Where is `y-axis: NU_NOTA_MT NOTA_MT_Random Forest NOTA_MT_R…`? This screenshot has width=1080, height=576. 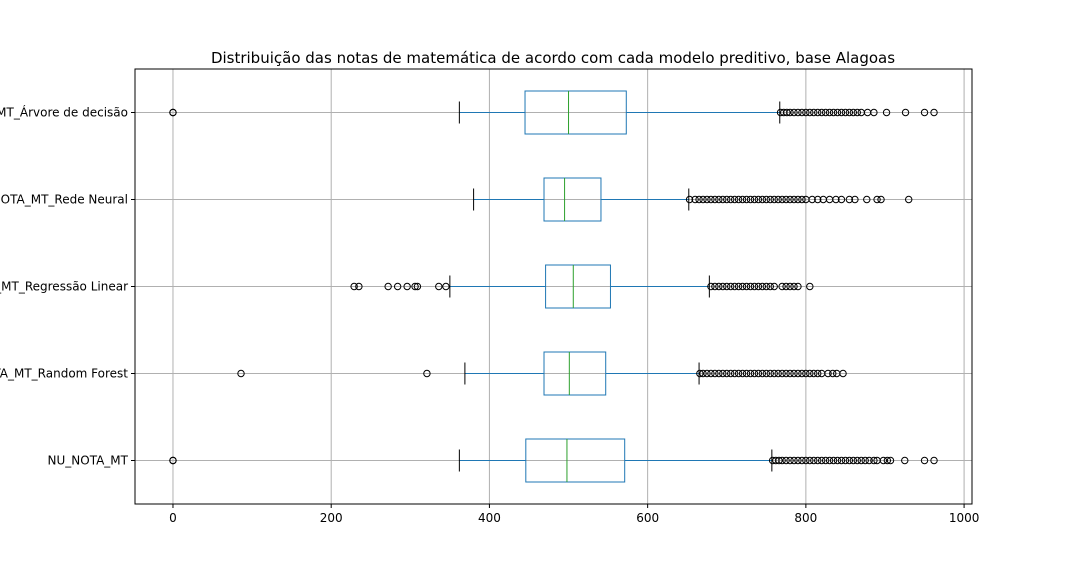
y-axis: NU_NOTA_MT NOTA_MT_Random Forest NOTA_MT_R… is located at coordinates (67, 286).